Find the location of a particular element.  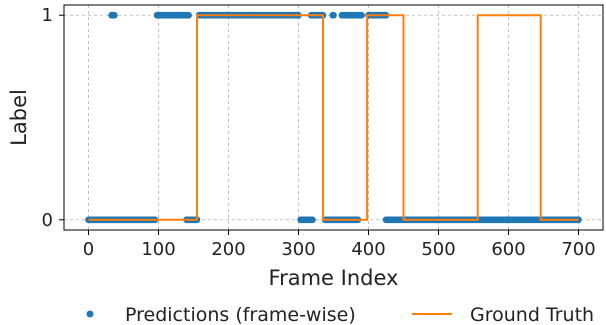

x-tick-label: 400 is located at coordinates (368, 249).